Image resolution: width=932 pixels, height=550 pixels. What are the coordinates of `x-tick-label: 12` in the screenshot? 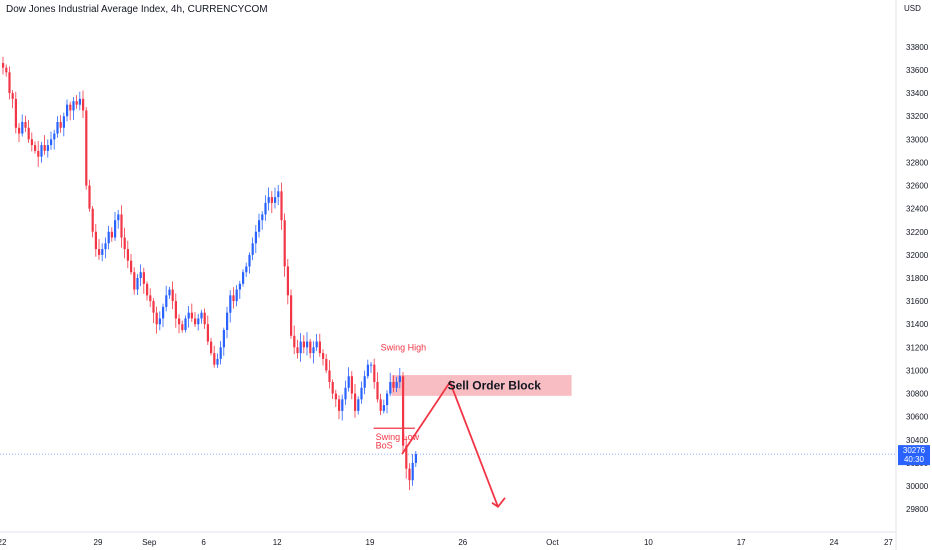 It's located at (277, 542).